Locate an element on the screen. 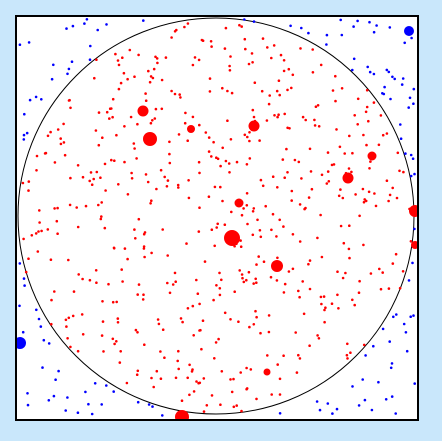 The image size is (442, 441). inside-marker is located at coordinates (239, 203).